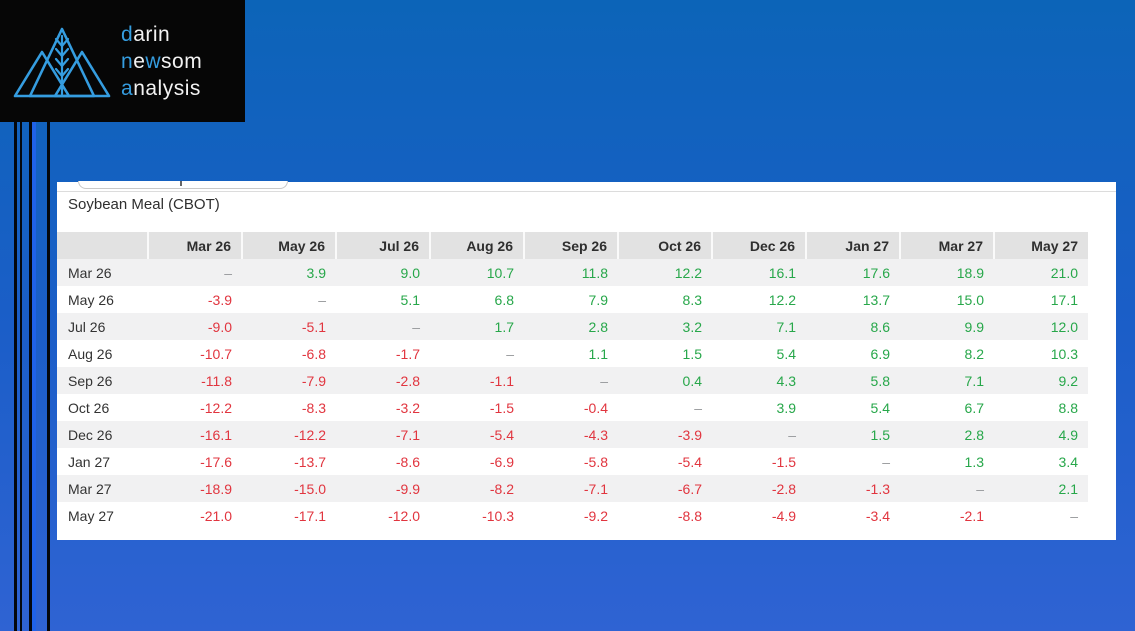 The width and height of the screenshot is (1135, 631). I want to click on spread-value-cell: -4.9, so click(759, 515).